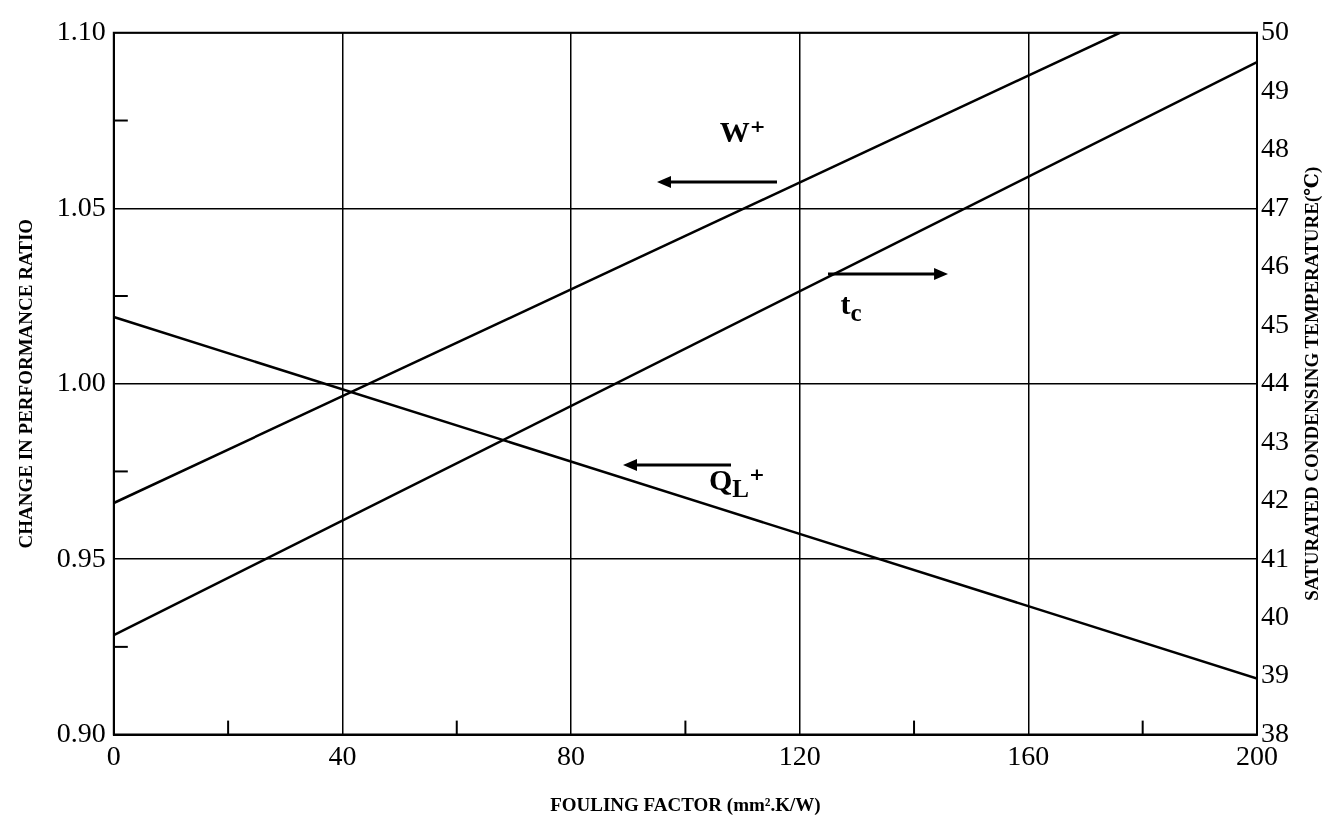 This screenshot has width=1335, height=833. Describe the element at coordinates (81, 557) in the screenshot. I see `y-tick-label: 0.95` at that location.